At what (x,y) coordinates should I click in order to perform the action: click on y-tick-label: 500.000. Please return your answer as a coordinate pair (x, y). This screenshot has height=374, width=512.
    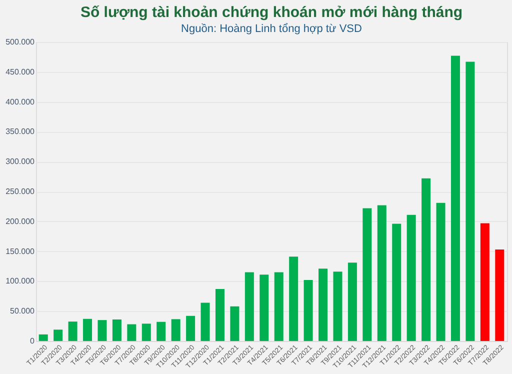
    Looking at the image, I should click on (21, 42).